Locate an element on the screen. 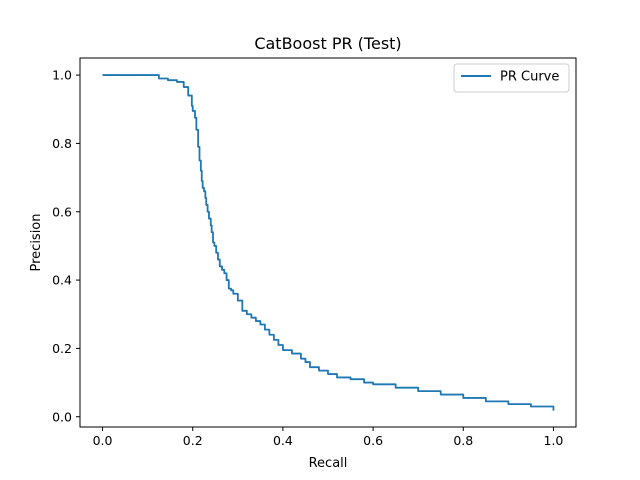 This screenshot has height=480, width=640. y-tick-label: 0.8 is located at coordinates (62, 143).